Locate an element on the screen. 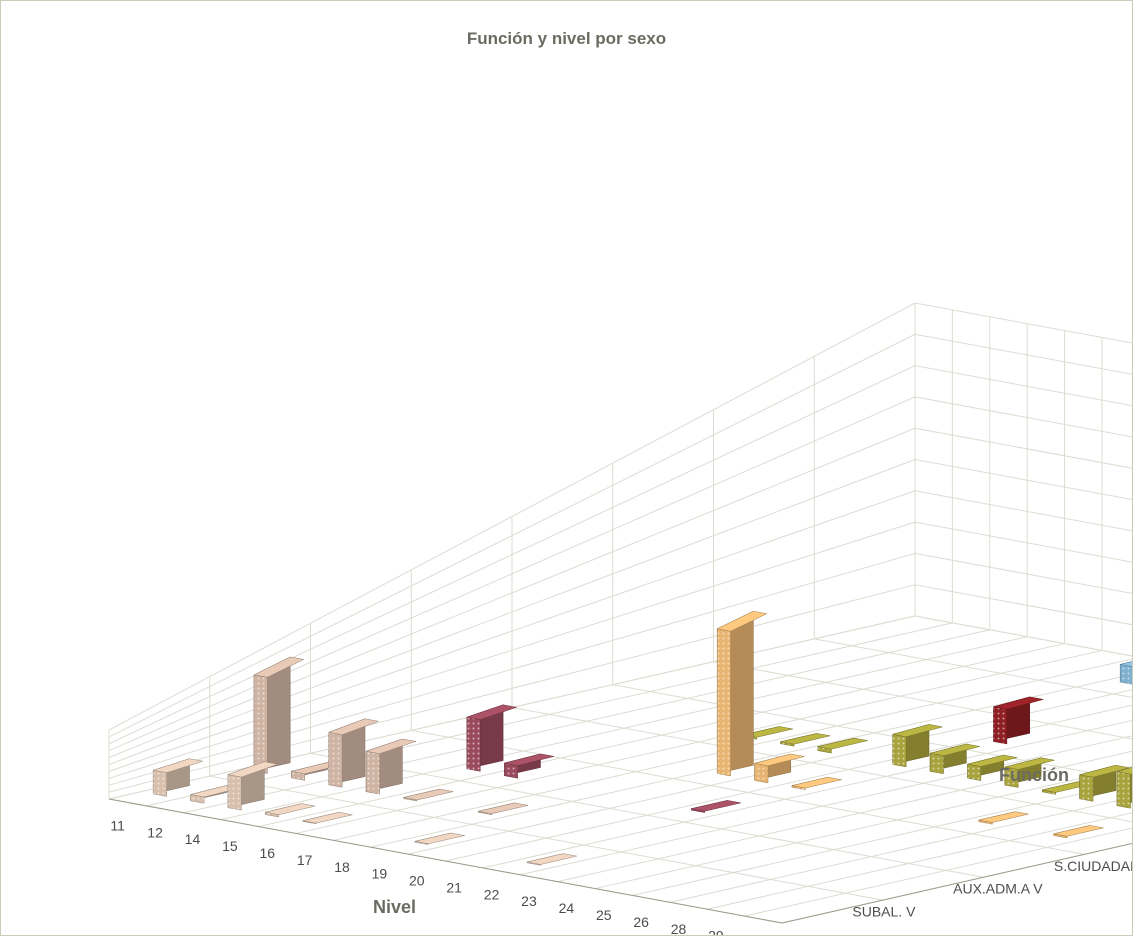 The image size is (1133, 936). bar-19-adma-v is located at coordinates (742, 693).